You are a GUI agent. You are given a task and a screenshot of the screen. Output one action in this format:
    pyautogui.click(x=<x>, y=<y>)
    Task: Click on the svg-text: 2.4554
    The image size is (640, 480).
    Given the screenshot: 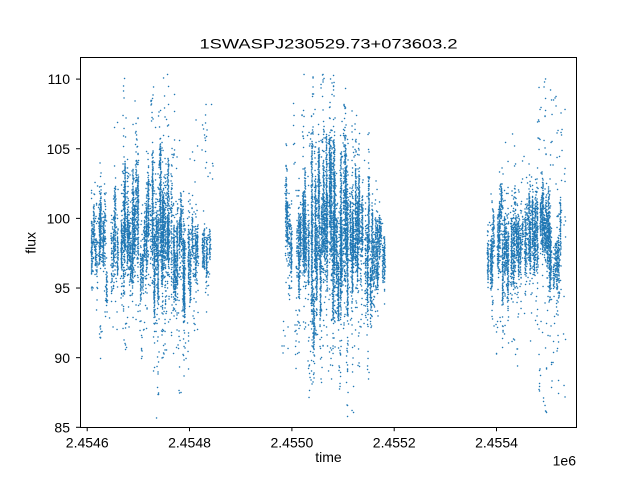 What is the action you would take?
    pyautogui.click(x=496, y=442)
    